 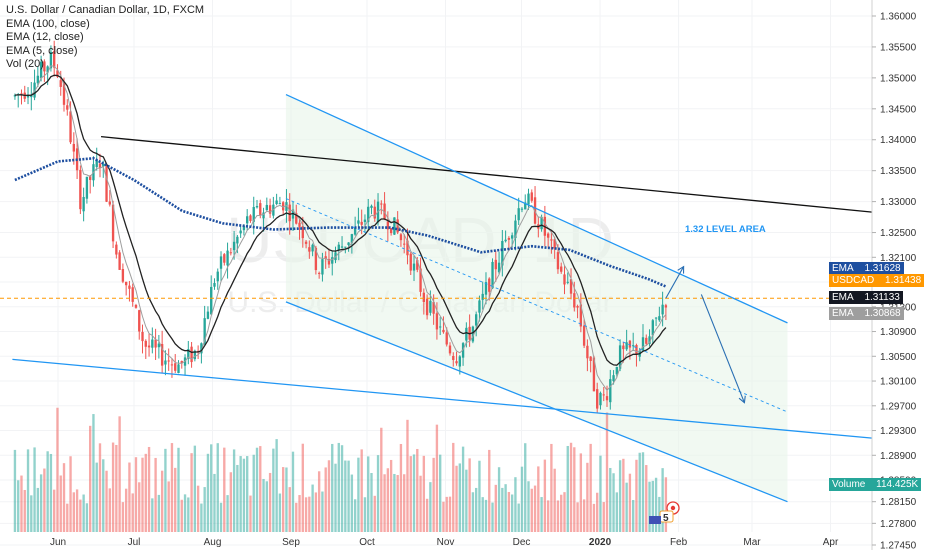 What do you see at coordinates (105, 10) in the screenshot?
I see `legend-symbol: U.S. Dollar / Canadian Dollar, 1D, FXCM` at bounding box center [105, 10].